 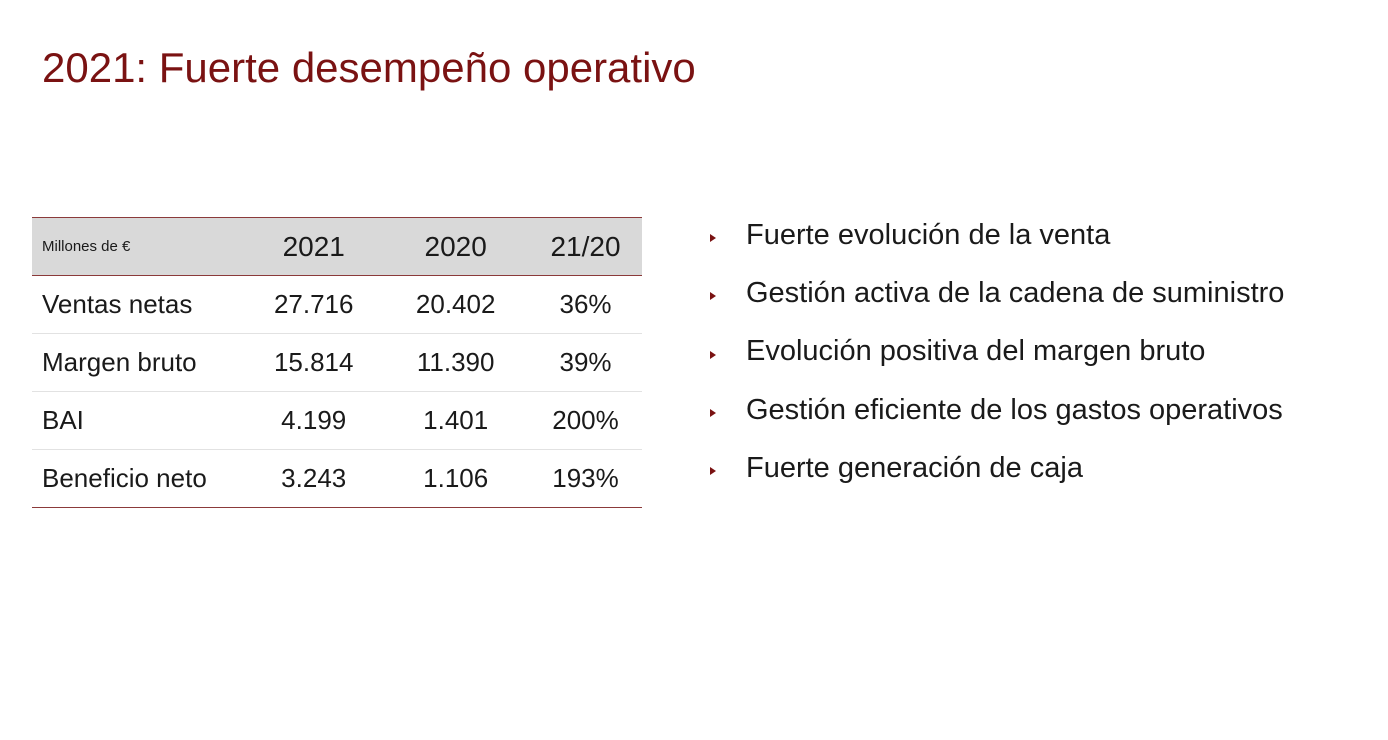 I want to click on value-2020: 11.390, so click(x=456, y=362).